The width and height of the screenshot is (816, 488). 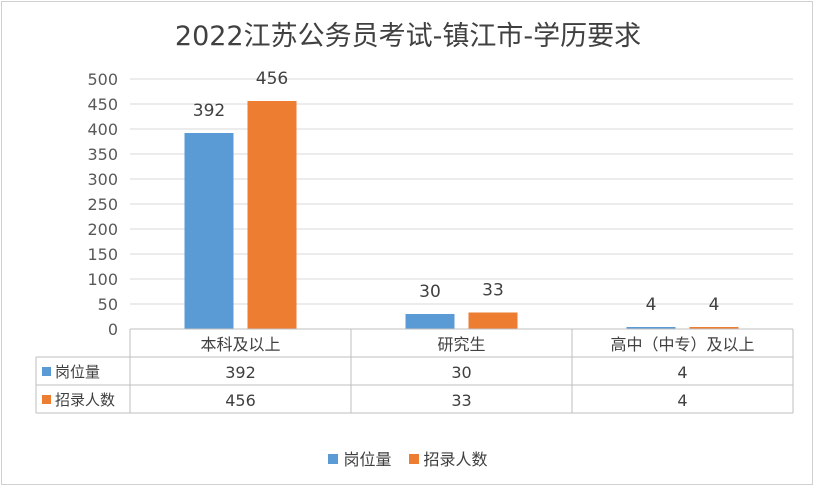 I want to click on legend-label-series-1: 岗位量, so click(x=367, y=459).